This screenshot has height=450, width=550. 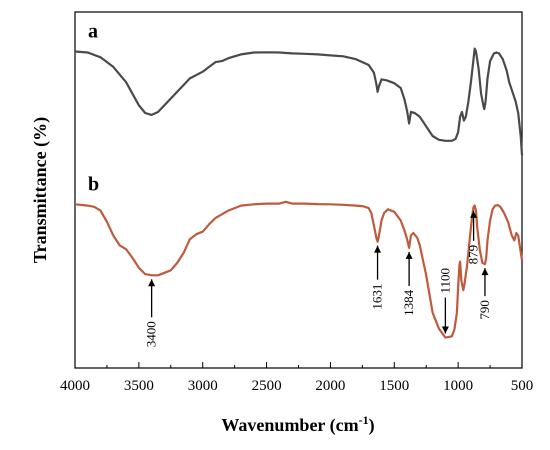 I want to click on series-label-b: b, so click(x=93, y=184).